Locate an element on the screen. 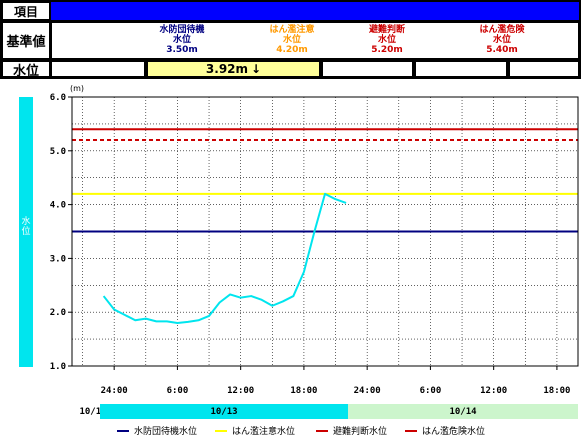  item-label: 項目 is located at coordinates (26, 11).